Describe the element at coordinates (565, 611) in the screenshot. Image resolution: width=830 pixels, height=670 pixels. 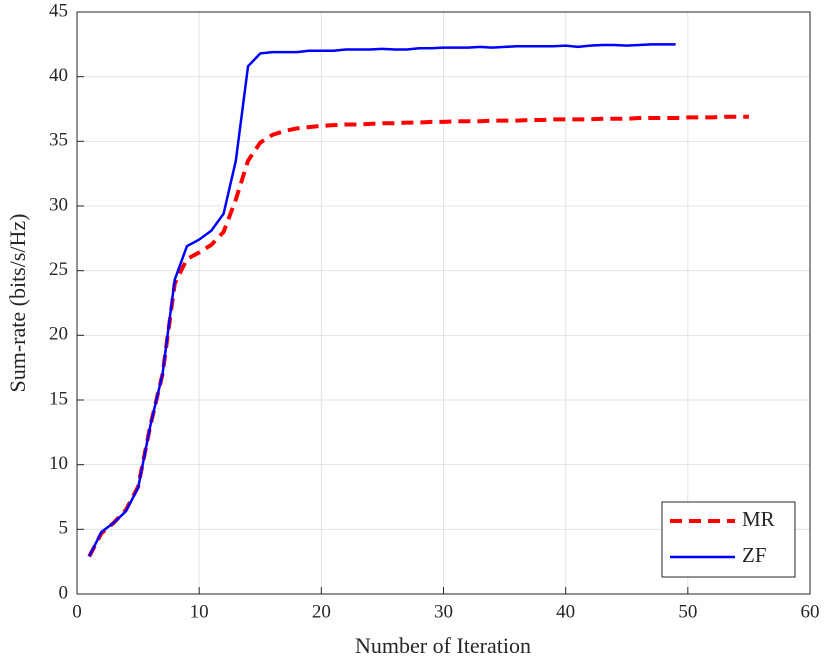
I see `x-tick-label: 40` at that location.